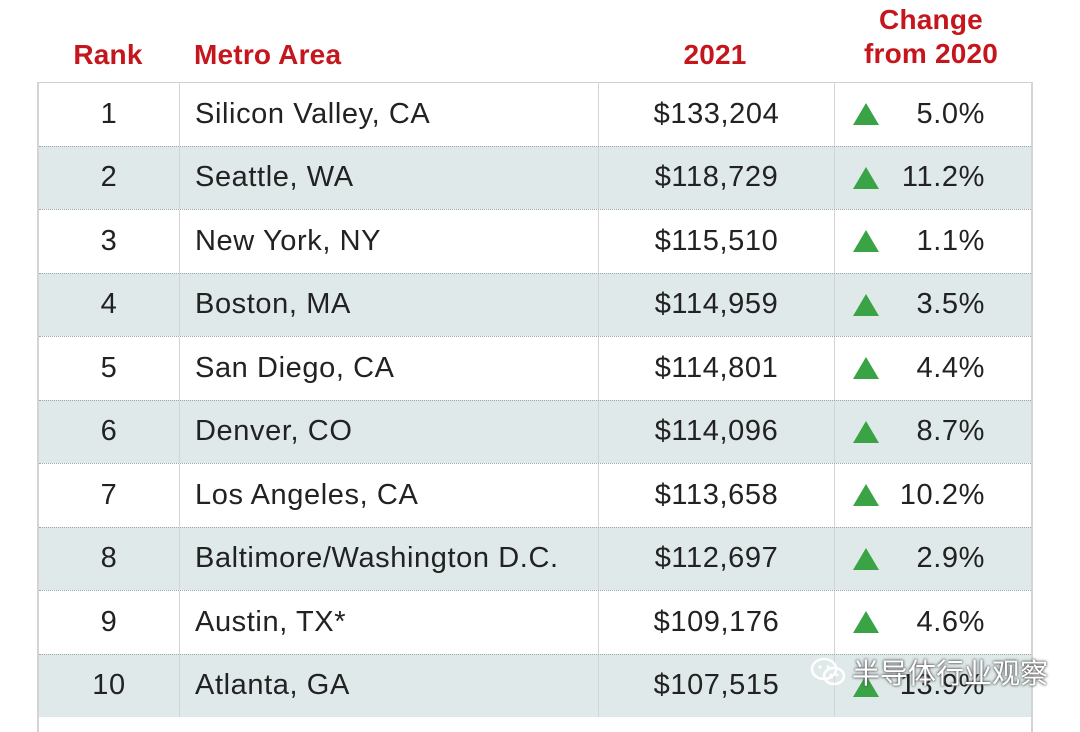 This screenshot has width=1080, height=732. What do you see at coordinates (108, 54) in the screenshot?
I see `header-rank: Rank` at bounding box center [108, 54].